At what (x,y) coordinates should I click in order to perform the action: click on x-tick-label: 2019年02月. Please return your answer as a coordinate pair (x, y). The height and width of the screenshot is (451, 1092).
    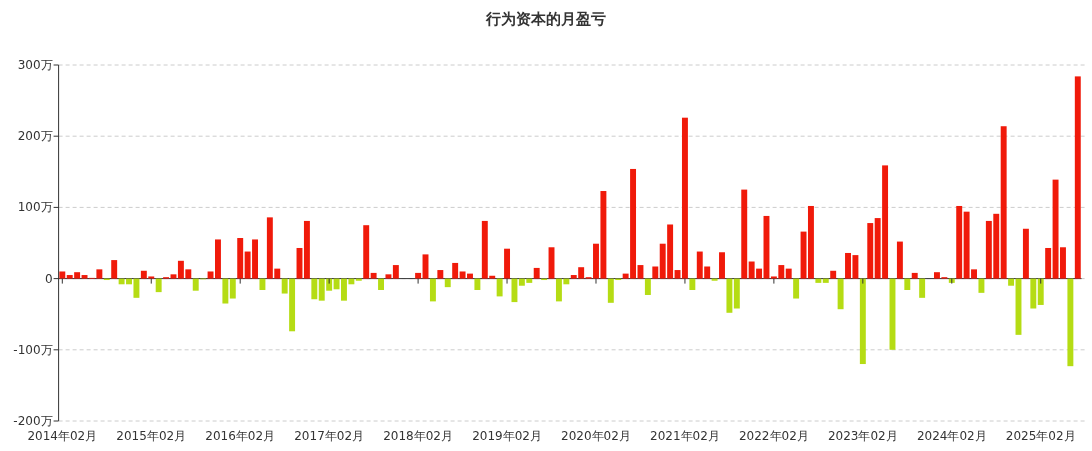
    Looking at the image, I should click on (507, 436).